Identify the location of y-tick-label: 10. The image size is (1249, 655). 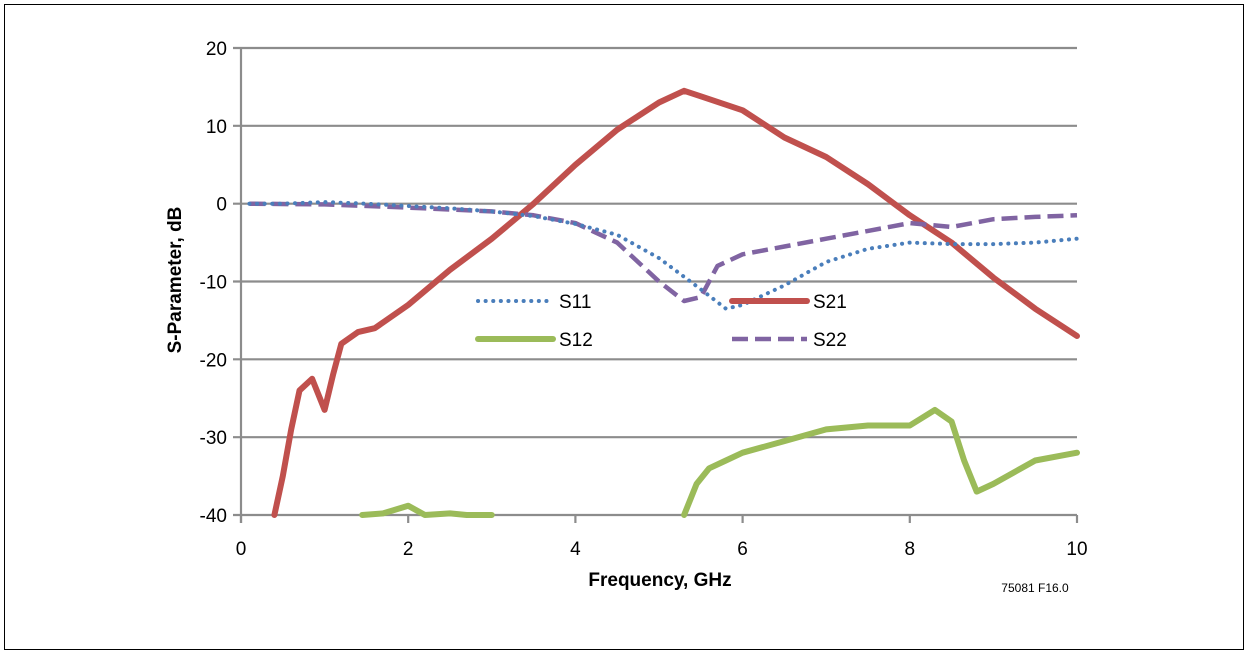
(216, 127).